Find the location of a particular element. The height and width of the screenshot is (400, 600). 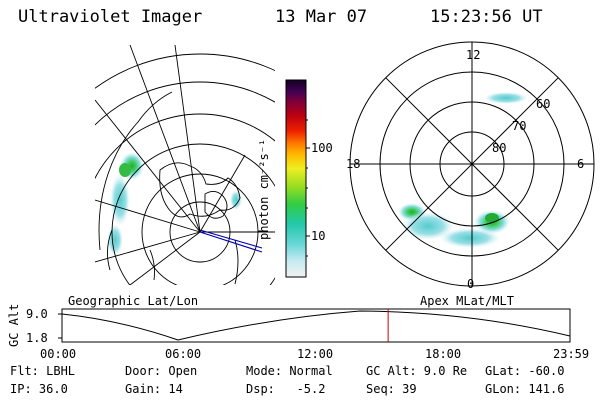

observation-time: 15:23:56 UT is located at coordinates (486, 17).